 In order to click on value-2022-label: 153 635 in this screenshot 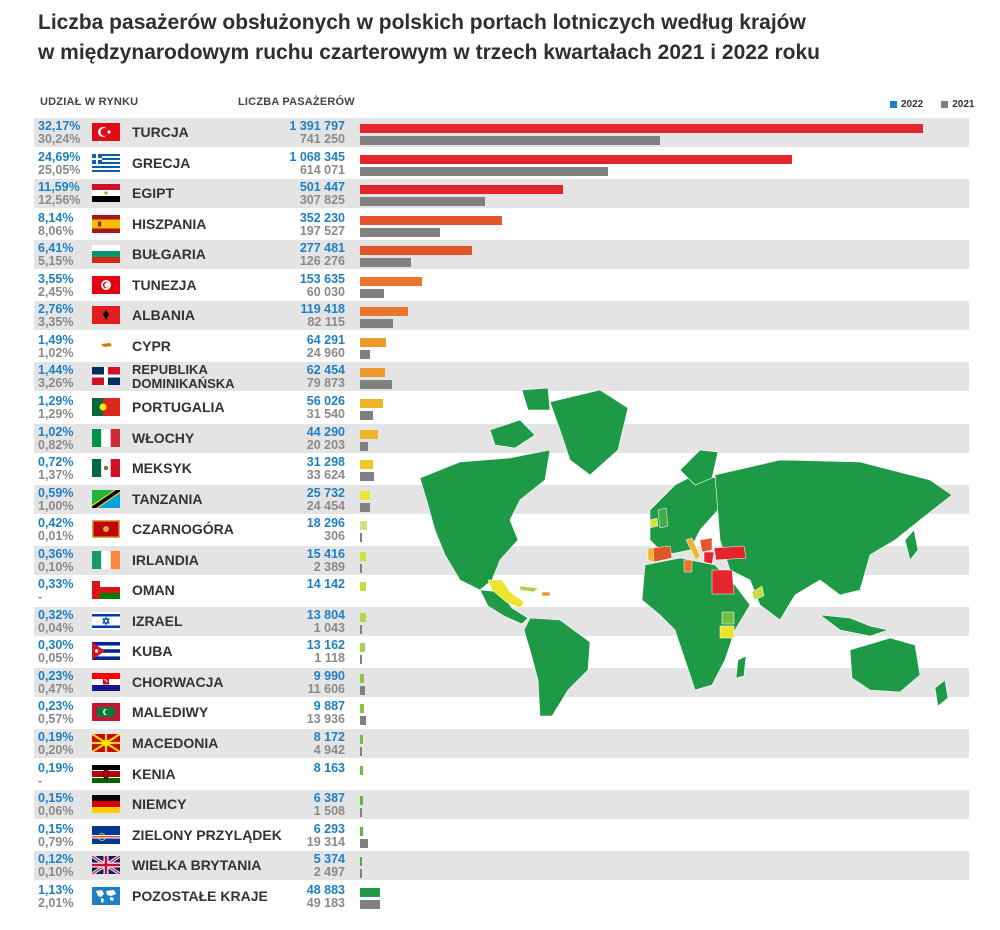, I will do `click(322, 278)`.